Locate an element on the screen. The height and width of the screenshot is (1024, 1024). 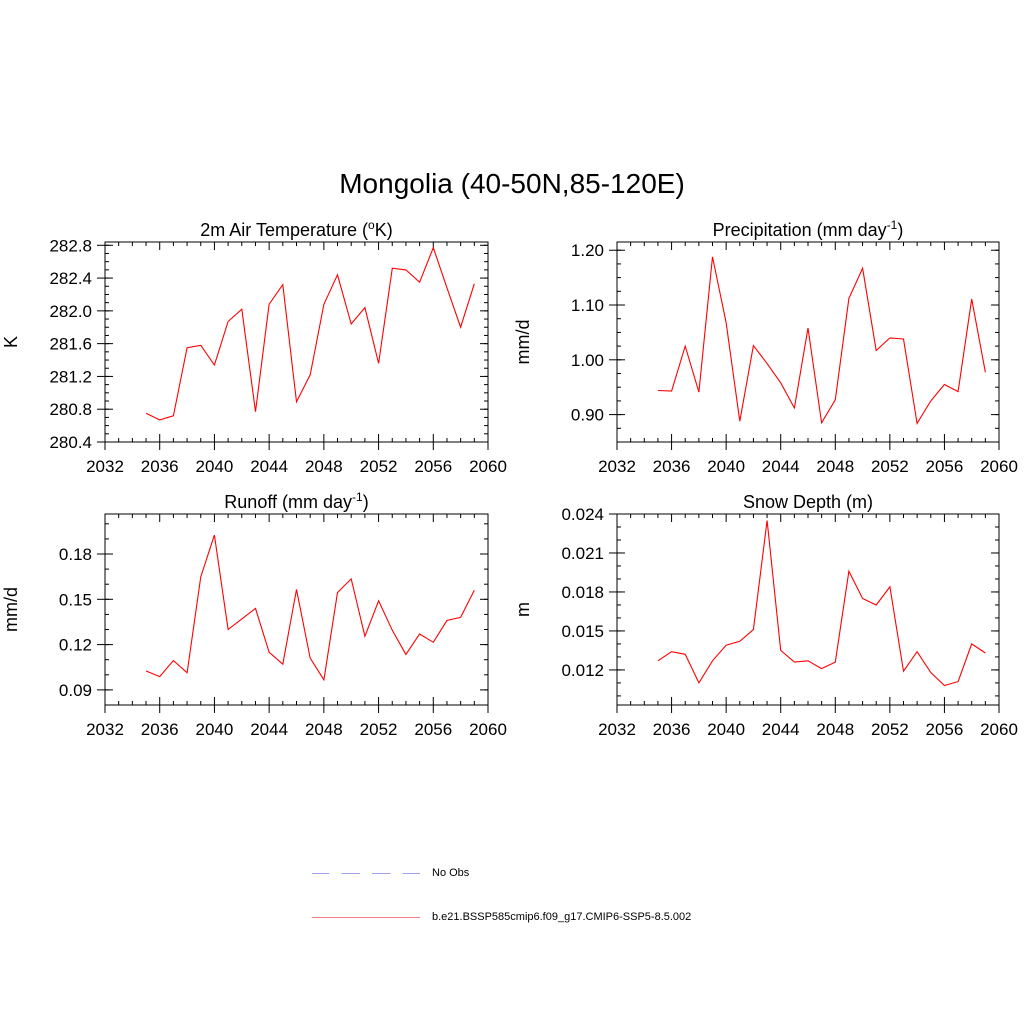
panel-2-xtick-label: 2040 is located at coordinates (726, 466).